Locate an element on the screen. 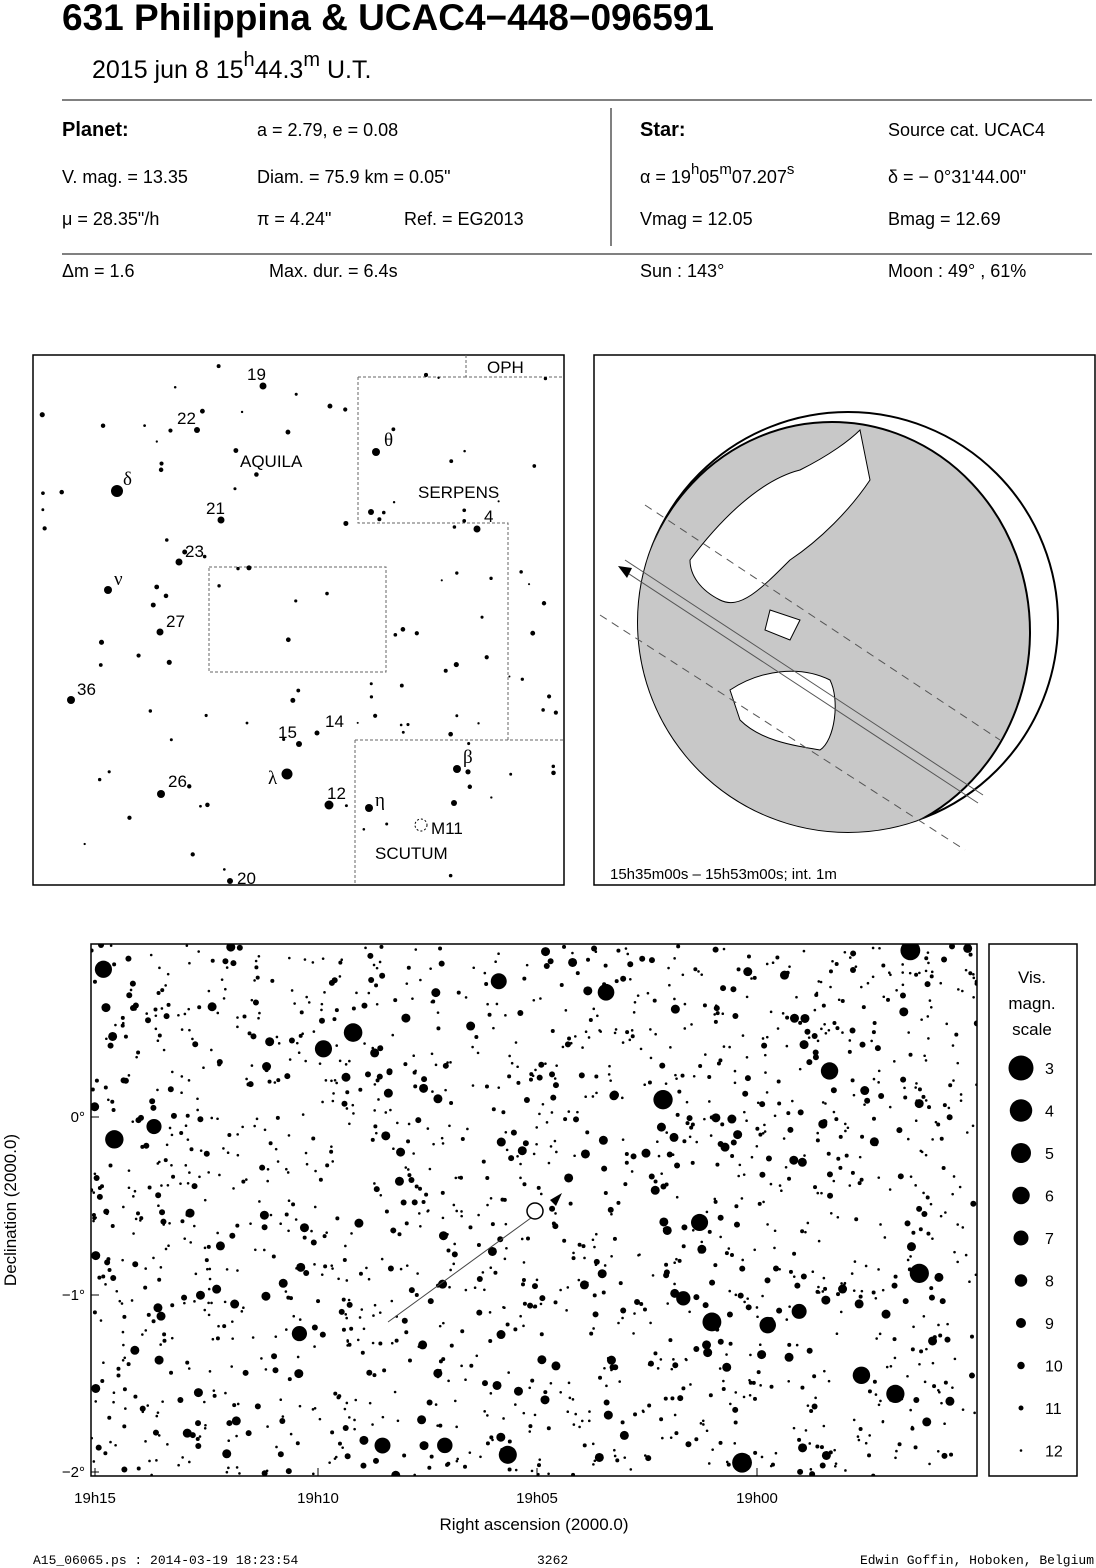 Image resolution: width=1096 pixels, height=1568 pixels. date-part: 2015 jun 8 15 is located at coordinates (168, 70).